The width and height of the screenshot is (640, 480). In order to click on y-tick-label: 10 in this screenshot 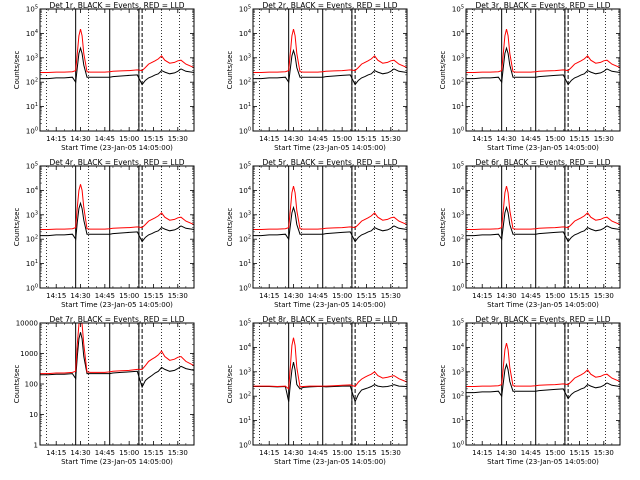, I will do `click(33, 415)`.